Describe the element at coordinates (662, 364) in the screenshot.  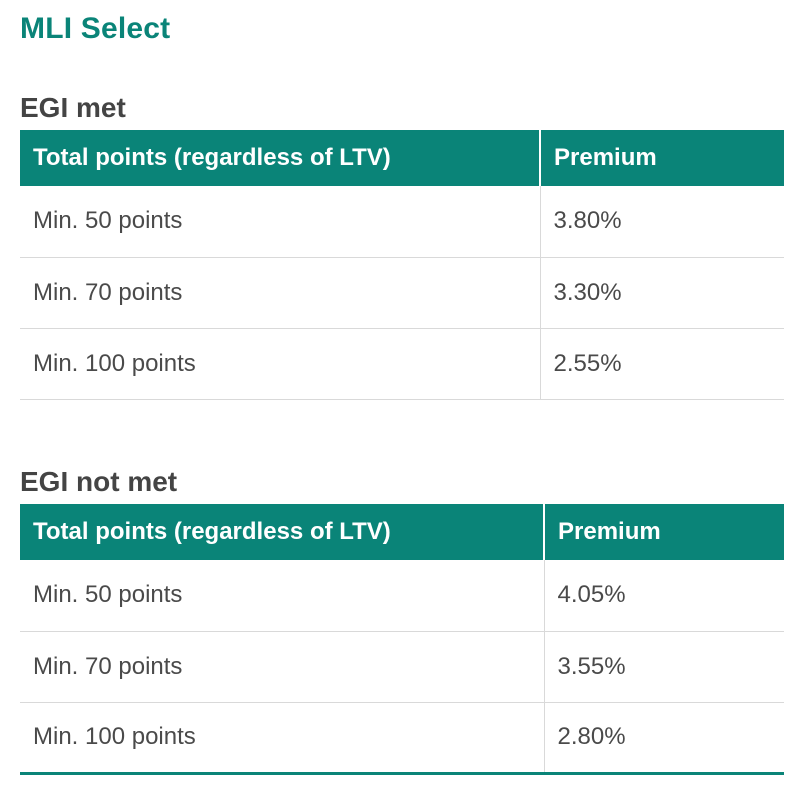
I see `premium-cell: 2.55%` at that location.